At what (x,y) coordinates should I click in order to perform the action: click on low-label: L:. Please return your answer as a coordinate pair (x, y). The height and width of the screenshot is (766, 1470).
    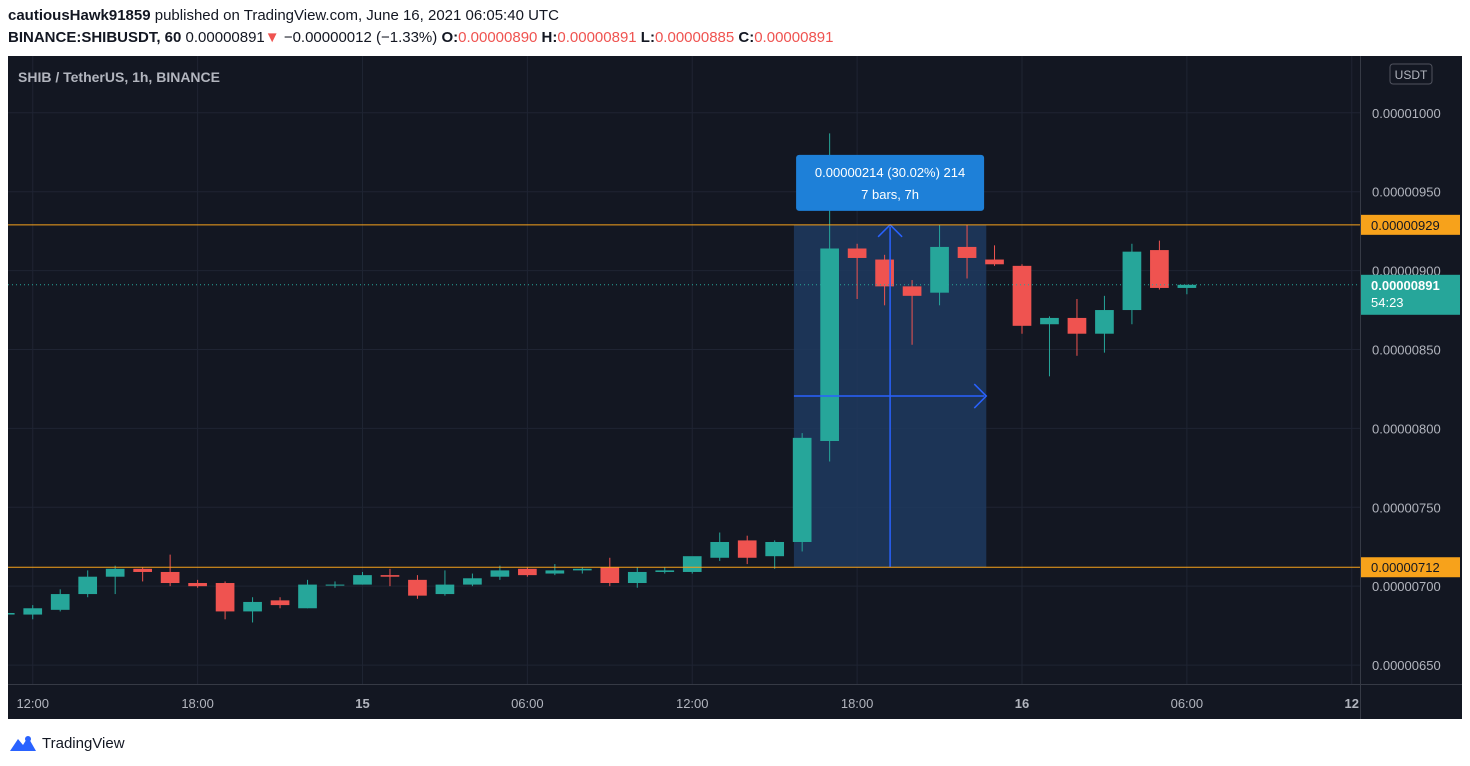
    Looking at the image, I should click on (647, 37).